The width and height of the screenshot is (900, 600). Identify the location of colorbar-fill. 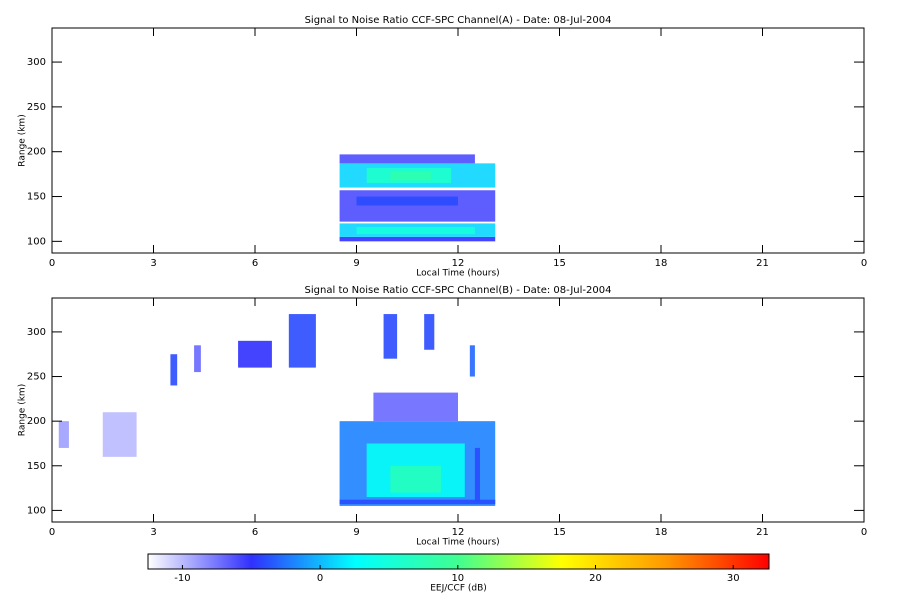
(458, 561).